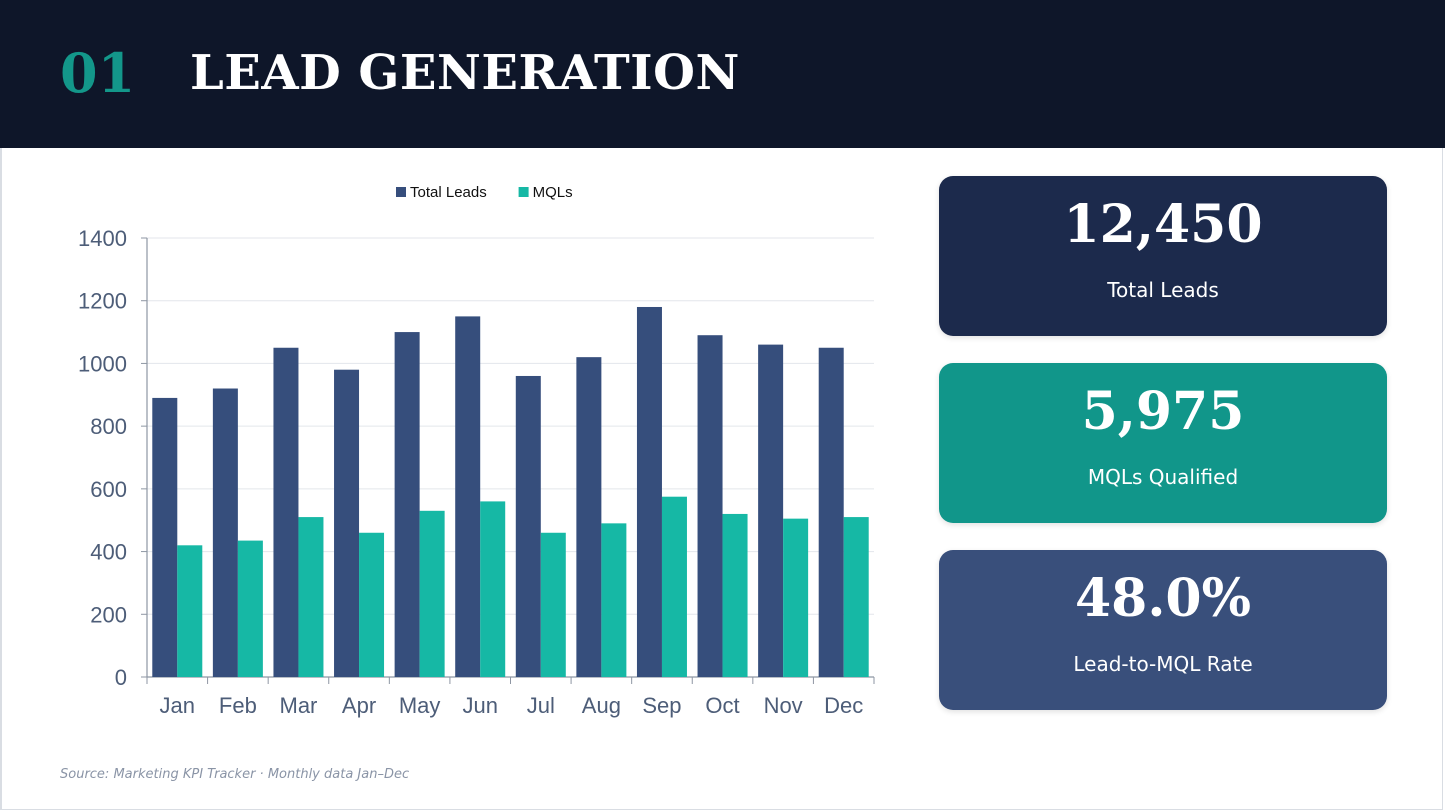  I want to click on x-tick-label: Sep, so click(661, 705).